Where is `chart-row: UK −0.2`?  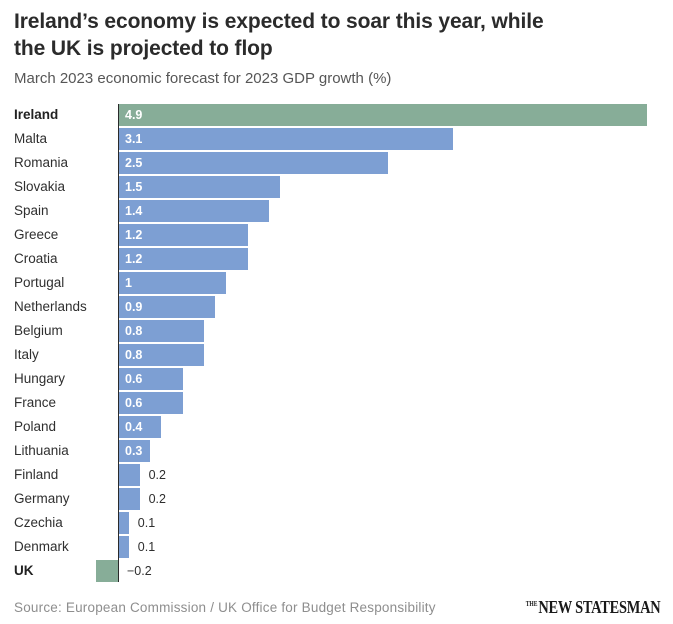
chart-row: UK −0.2 is located at coordinates (336, 571).